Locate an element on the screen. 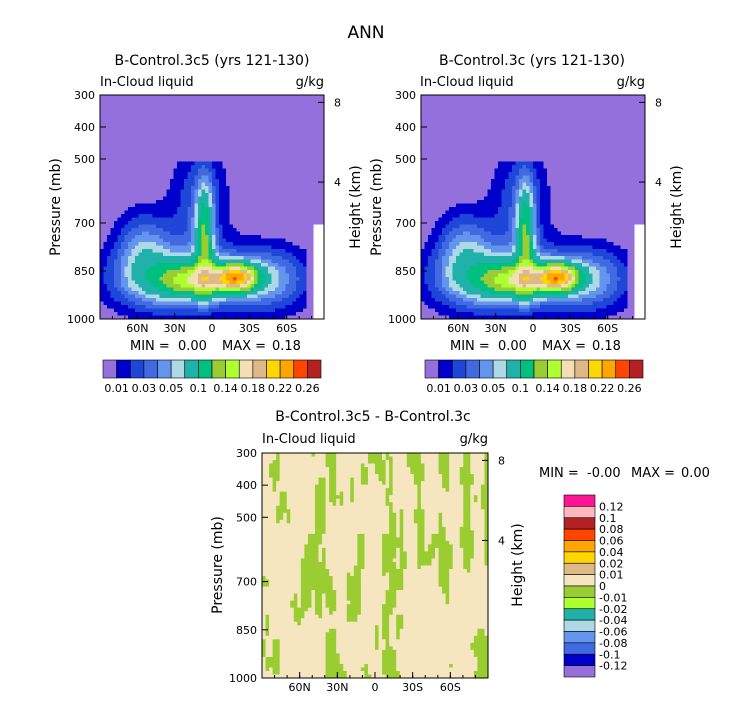  y-tick-label: 300 is located at coordinates (84, 95).